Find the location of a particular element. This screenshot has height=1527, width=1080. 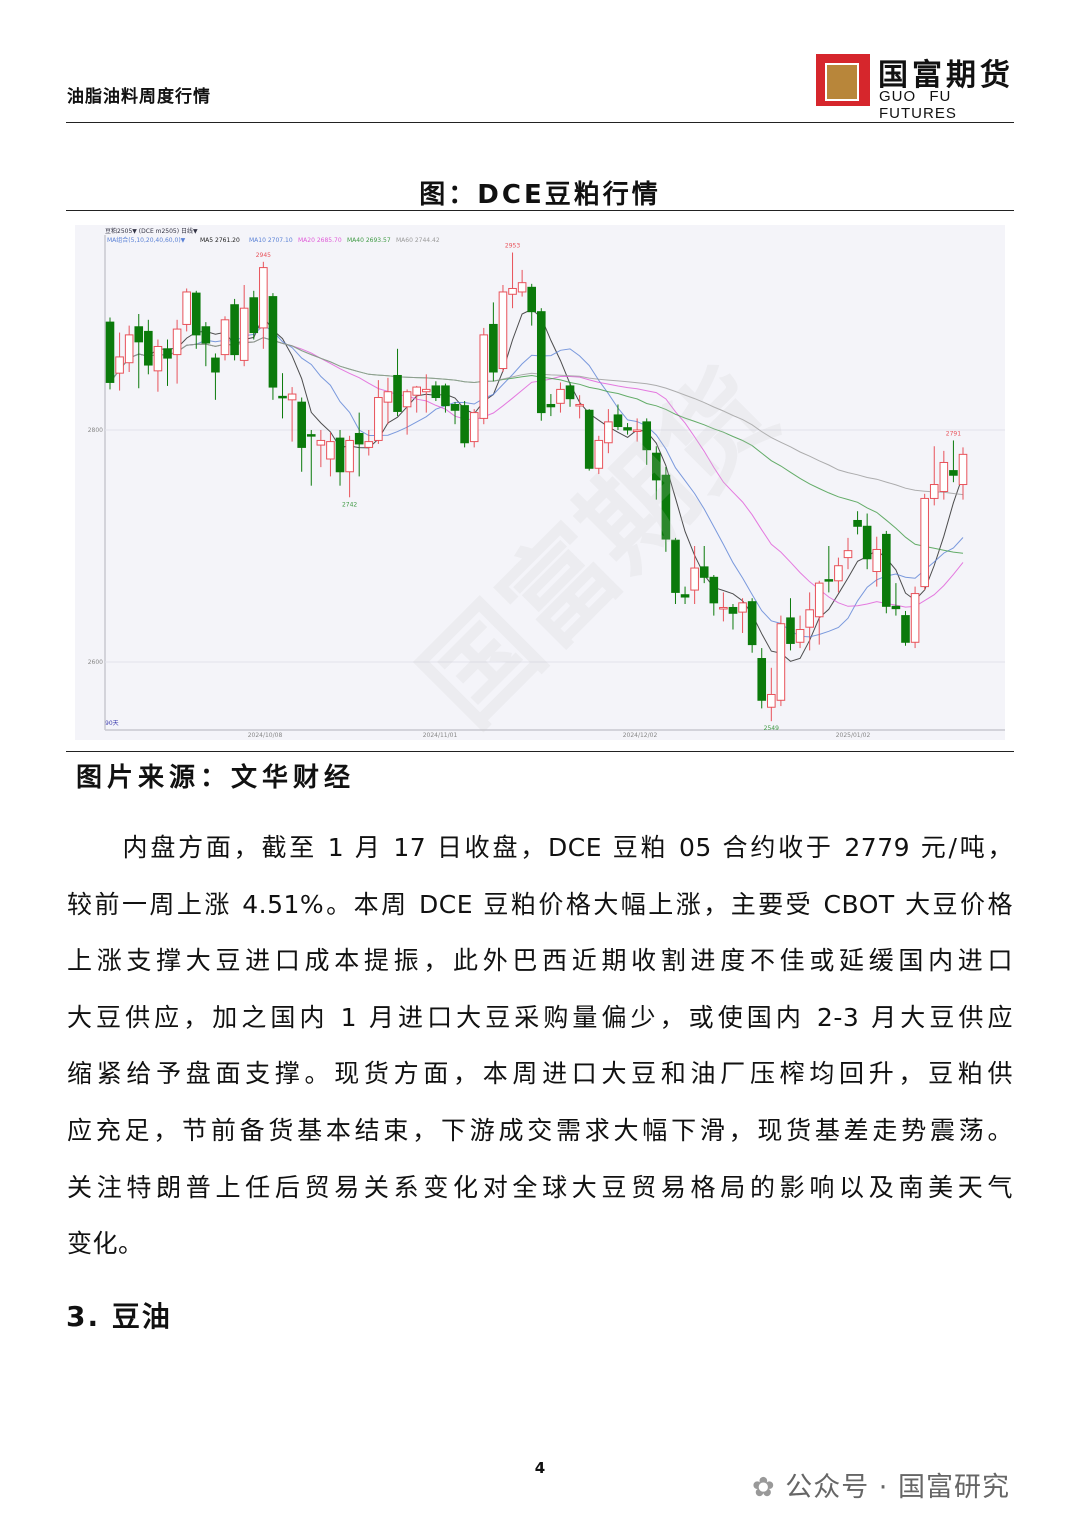

price-annotation: 2953 is located at coordinates (512, 246).